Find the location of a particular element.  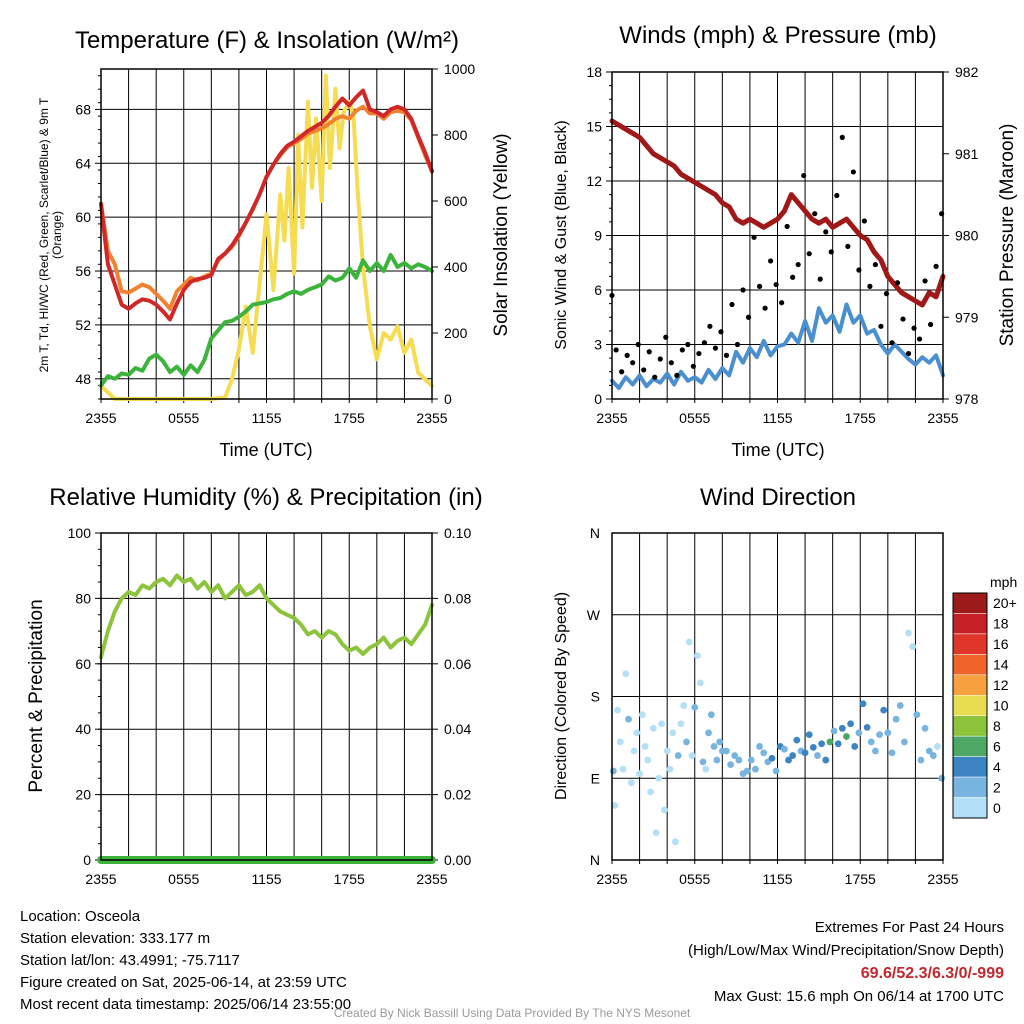

temperature-y-tick-label: 56 is located at coordinates (83, 271).